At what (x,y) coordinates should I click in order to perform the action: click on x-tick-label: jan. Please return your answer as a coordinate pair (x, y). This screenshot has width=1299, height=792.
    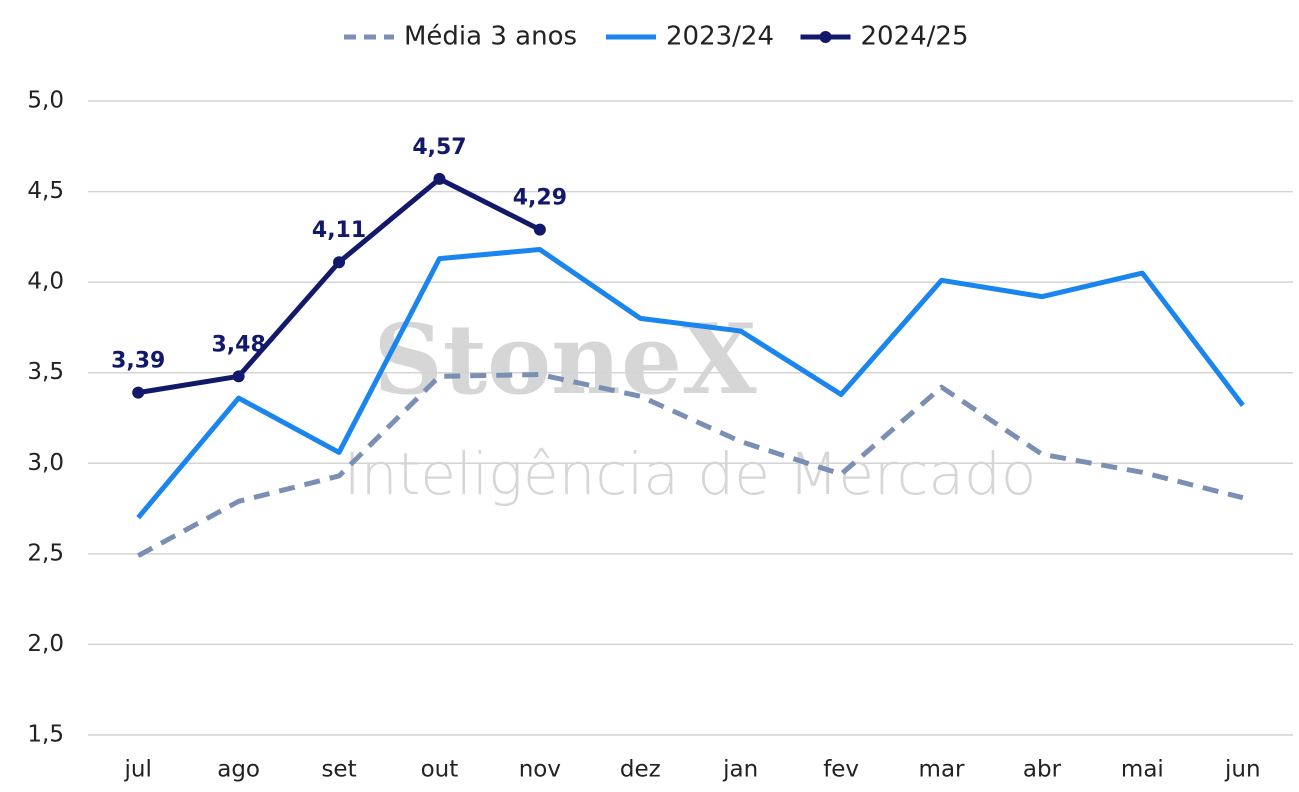
    Looking at the image, I should click on (740, 770).